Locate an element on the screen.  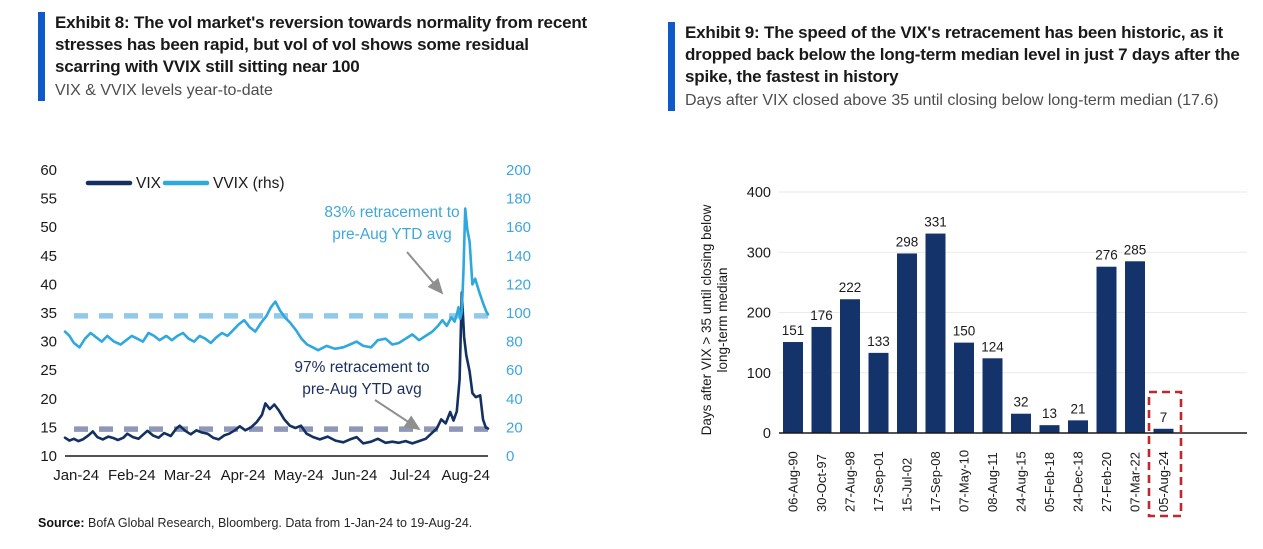
y-tick-label: 100 is located at coordinates (759, 374).